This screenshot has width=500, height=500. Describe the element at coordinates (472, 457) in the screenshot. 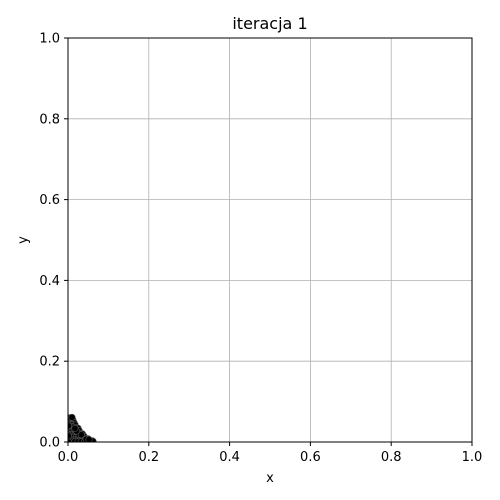

I see `x-tick-label: 1.0` at that location.